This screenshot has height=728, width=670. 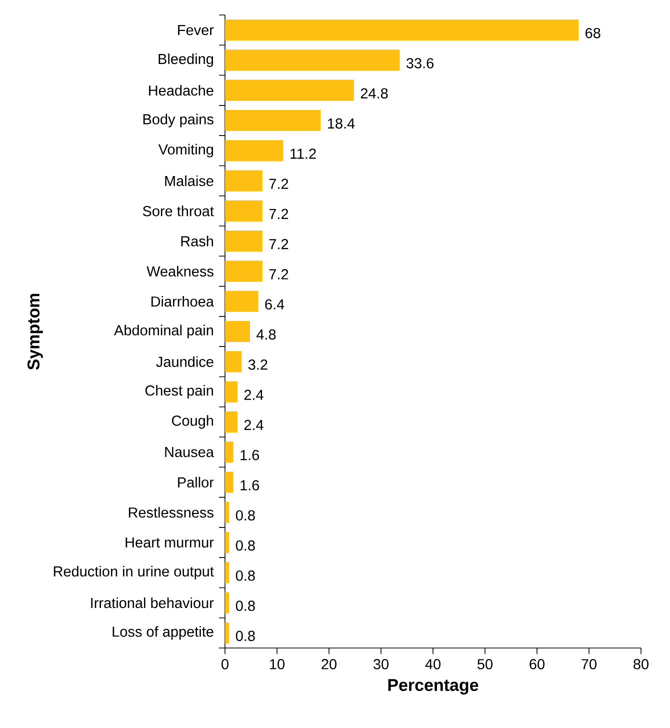 I want to click on data-label: 3.2, so click(x=258, y=365).